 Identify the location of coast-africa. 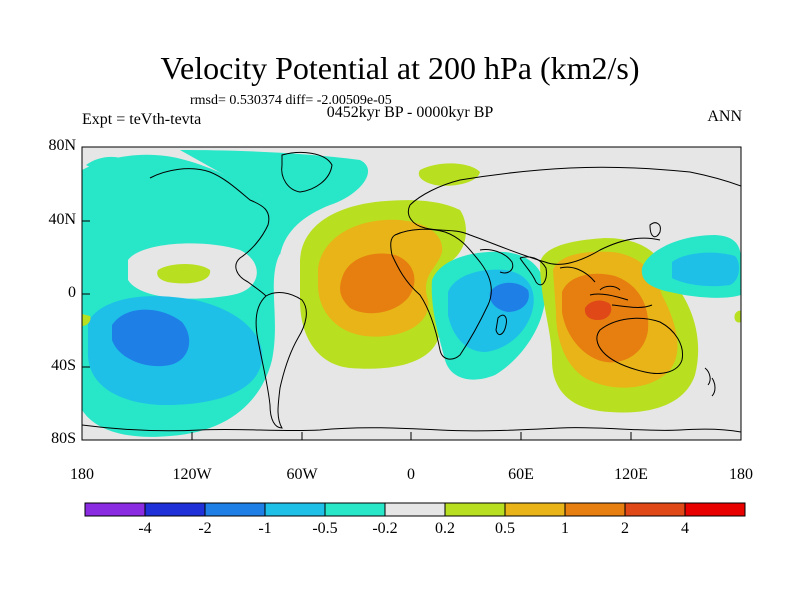
(441, 294).